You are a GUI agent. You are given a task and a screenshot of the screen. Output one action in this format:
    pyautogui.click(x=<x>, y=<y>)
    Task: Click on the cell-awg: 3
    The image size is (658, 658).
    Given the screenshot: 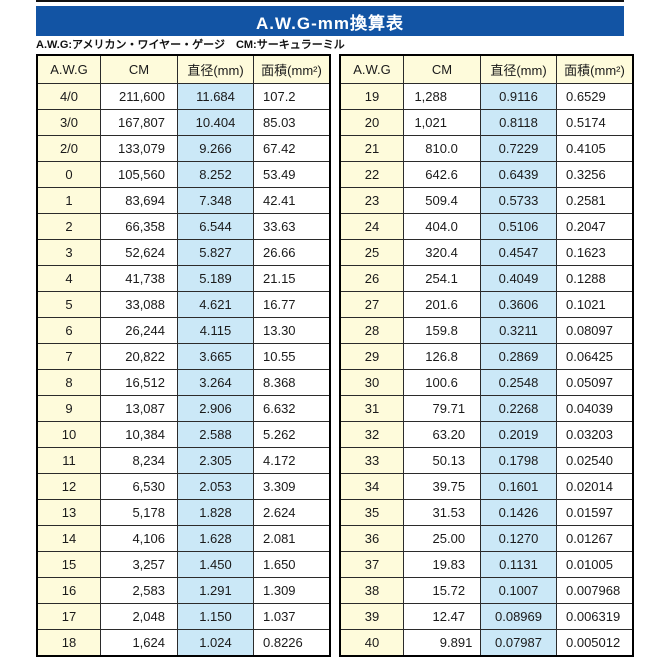 What is the action you would take?
    pyautogui.click(x=68, y=252)
    